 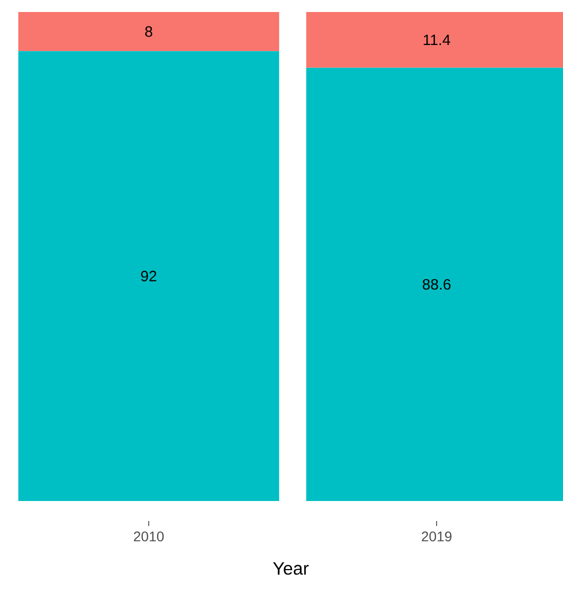 What do you see at coordinates (437, 537) in the screenshot?
I see `x-tick-label: 2019` at bounding box center [437, 537].